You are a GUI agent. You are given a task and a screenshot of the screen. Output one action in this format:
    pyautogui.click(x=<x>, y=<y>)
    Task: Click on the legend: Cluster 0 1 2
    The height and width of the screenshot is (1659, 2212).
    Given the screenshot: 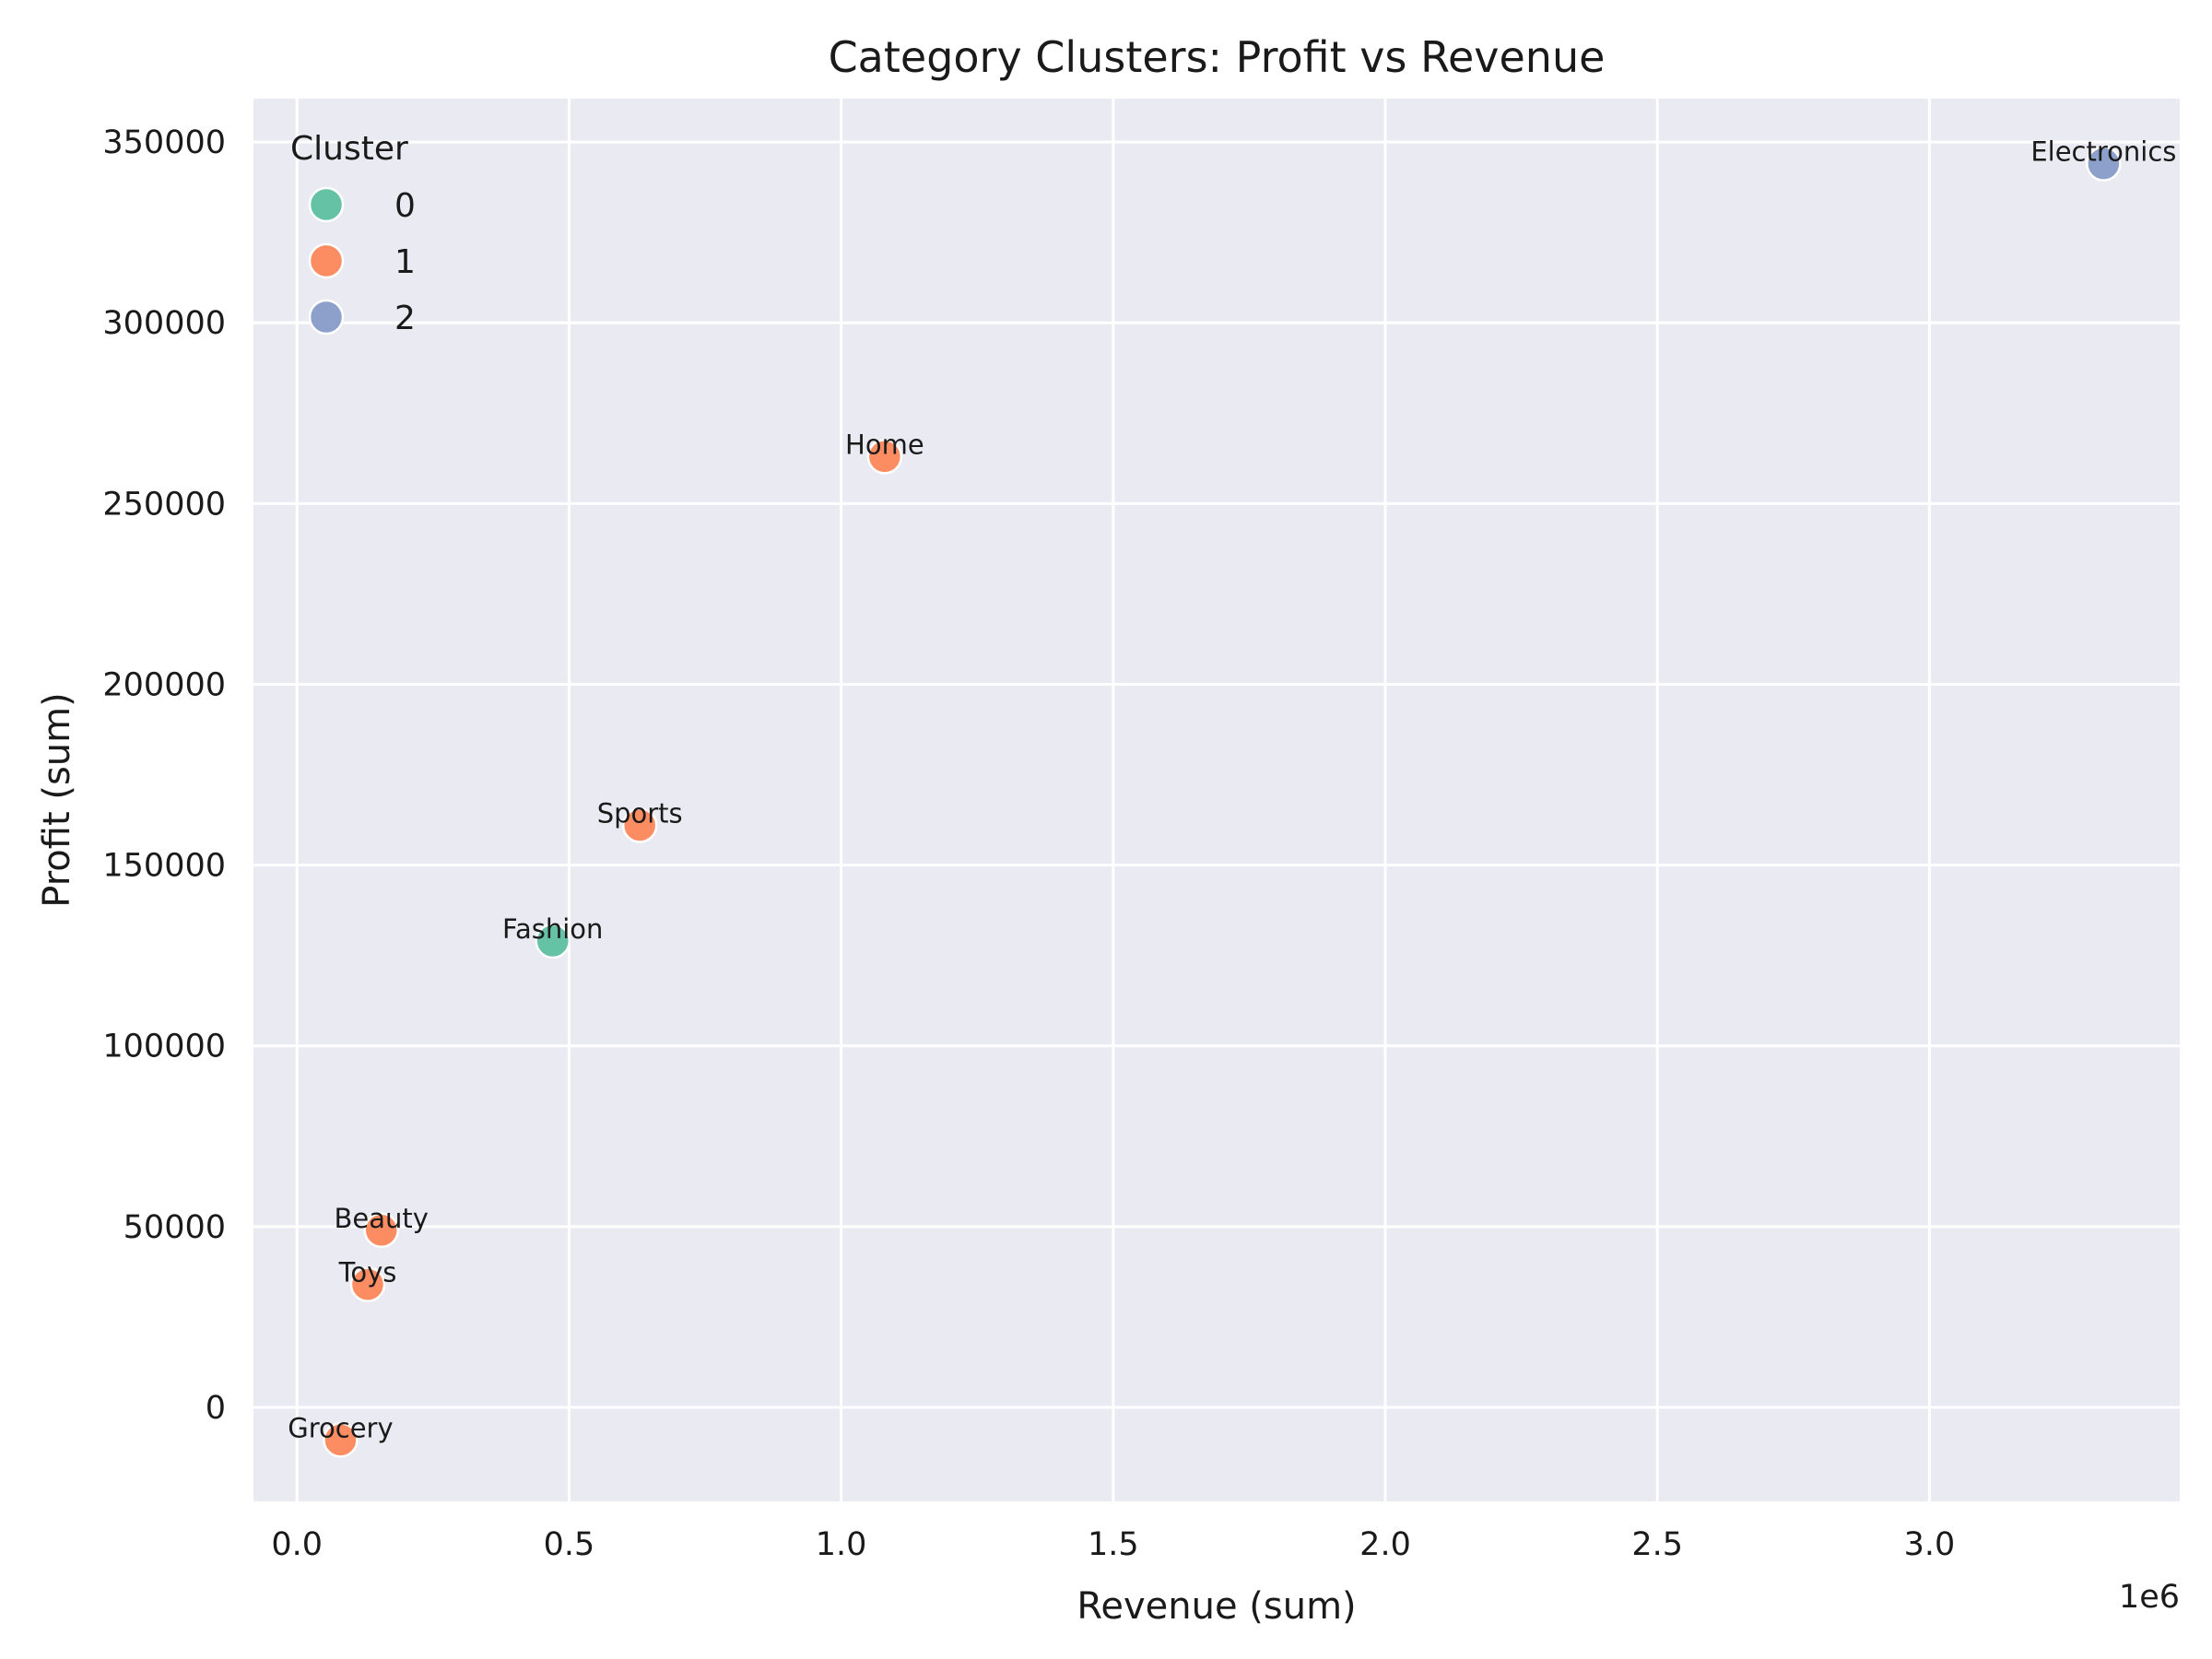 What is the action you would take?
    pyautogui.click(x=353, y=233)
    